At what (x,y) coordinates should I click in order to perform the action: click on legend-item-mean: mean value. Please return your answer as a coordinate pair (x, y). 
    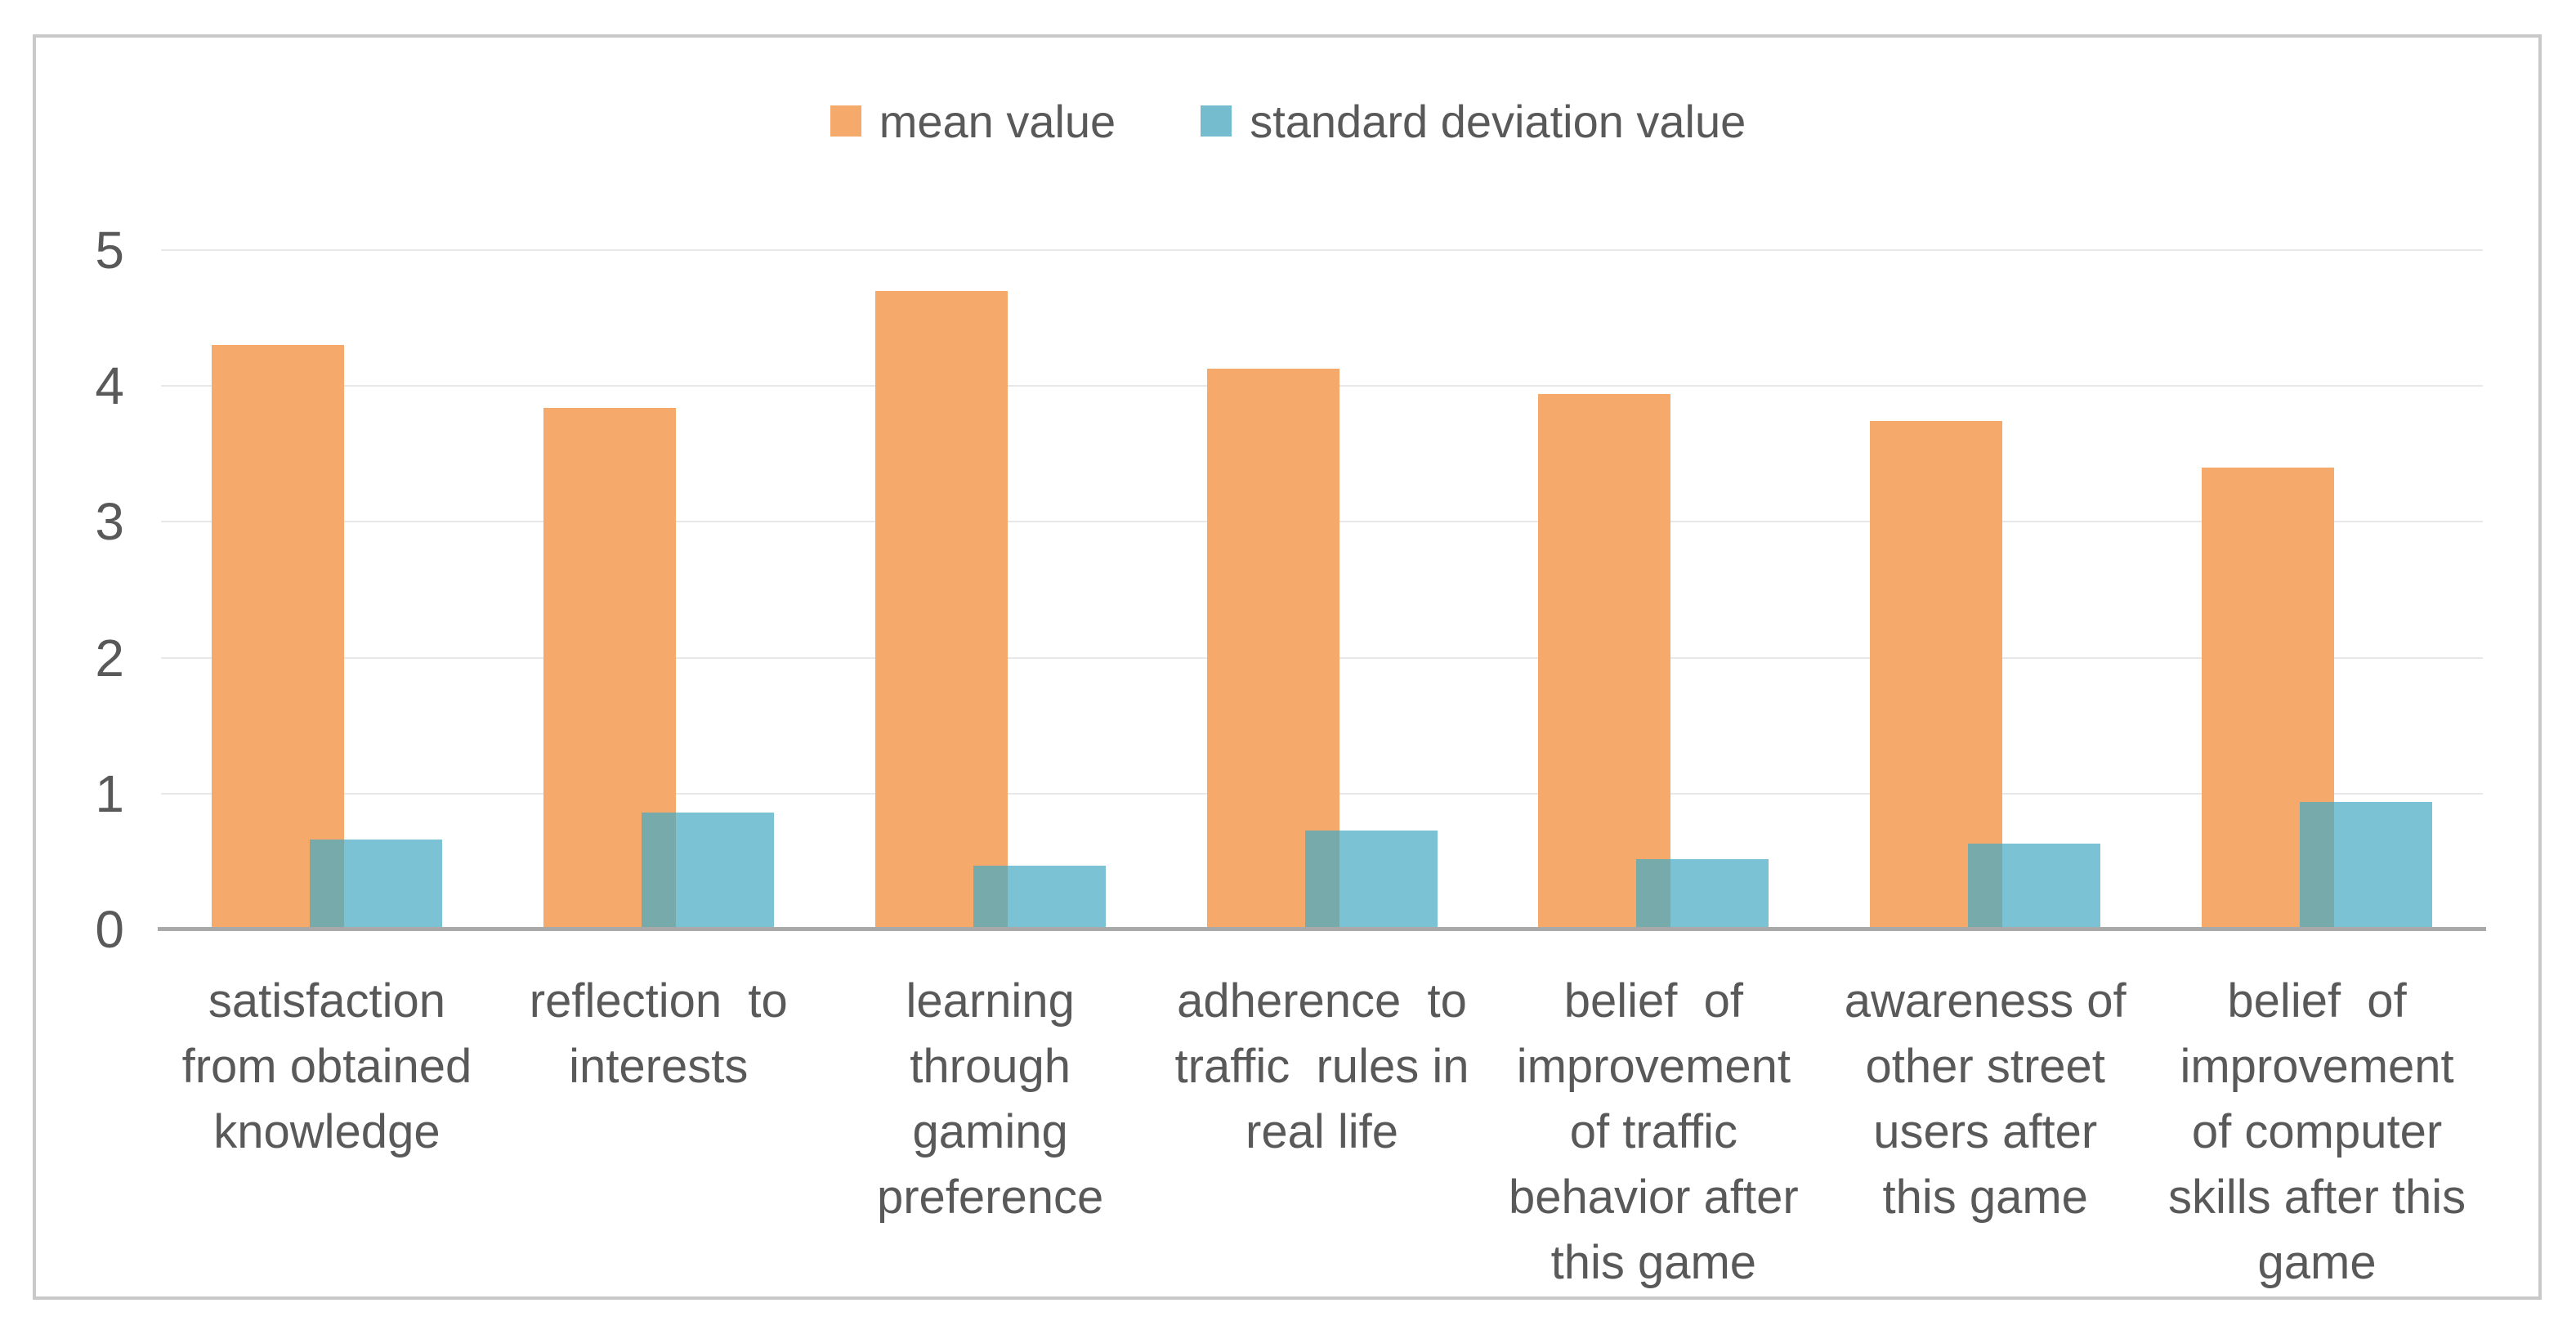
    Looking at the image, I should click on (973, 121).